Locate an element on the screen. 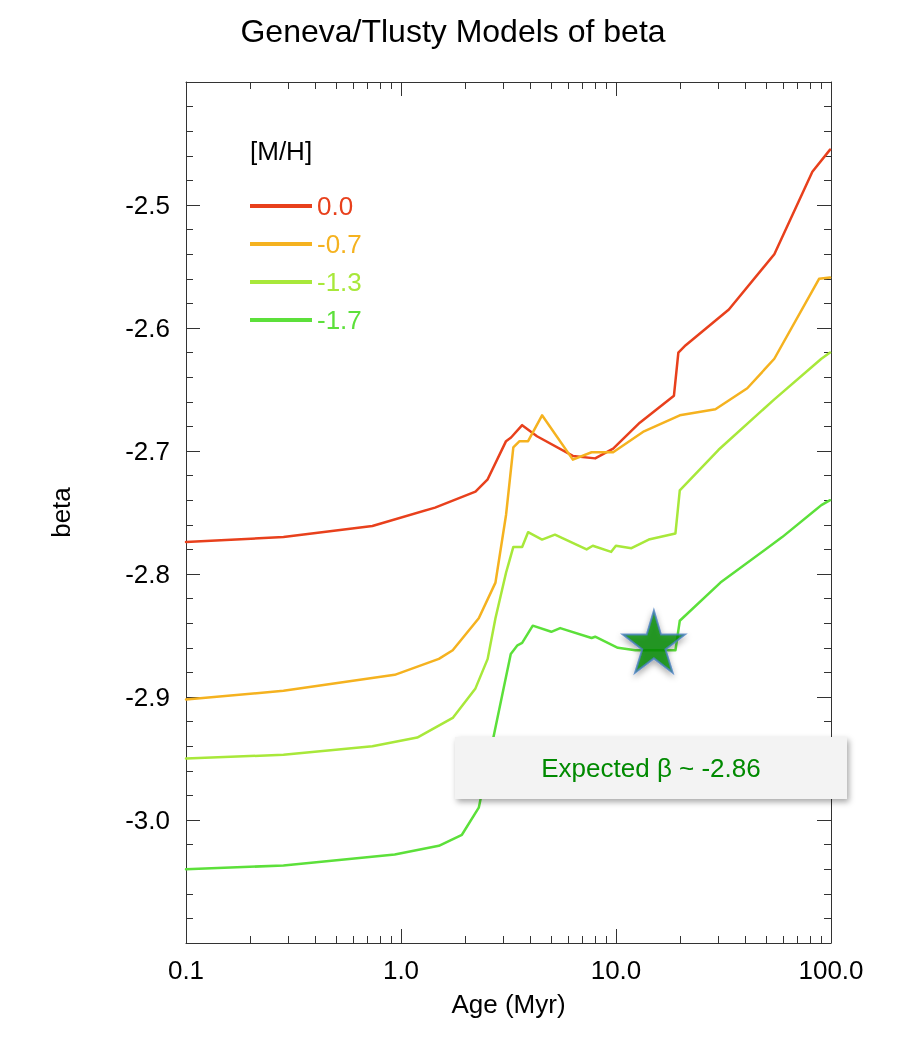 This screenshot has height=1063, width=906. legend-label: -1.3 is located at coordinates (339, 282).